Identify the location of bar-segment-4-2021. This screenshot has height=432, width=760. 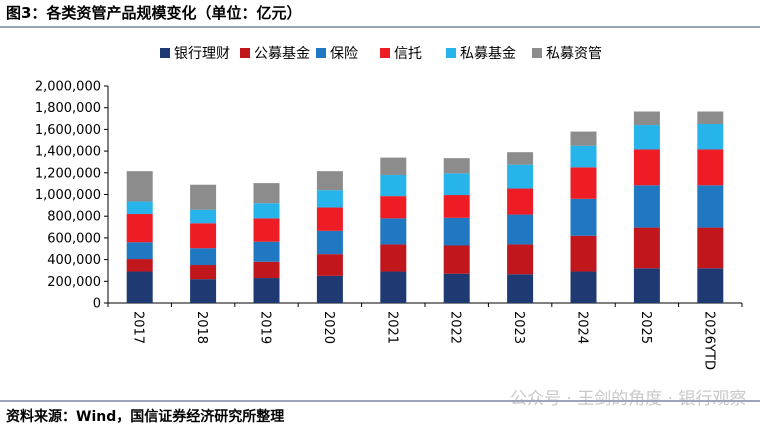
(393, 207).